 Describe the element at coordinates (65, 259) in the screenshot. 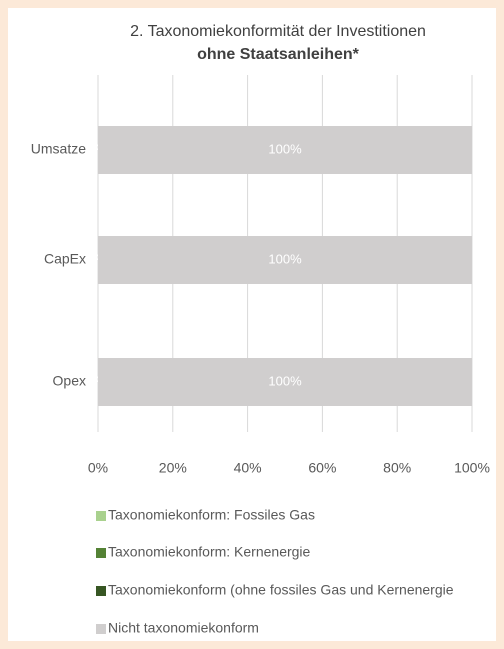

I see `y-tick-label: CapEx` at that location.